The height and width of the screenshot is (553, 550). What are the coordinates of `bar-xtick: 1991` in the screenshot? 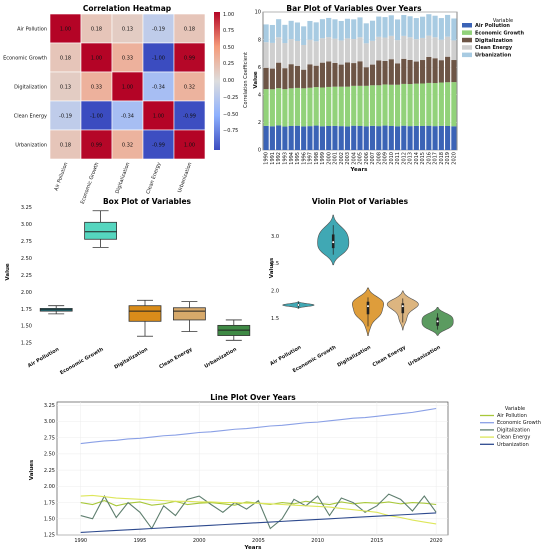 It's located at (273, 158).